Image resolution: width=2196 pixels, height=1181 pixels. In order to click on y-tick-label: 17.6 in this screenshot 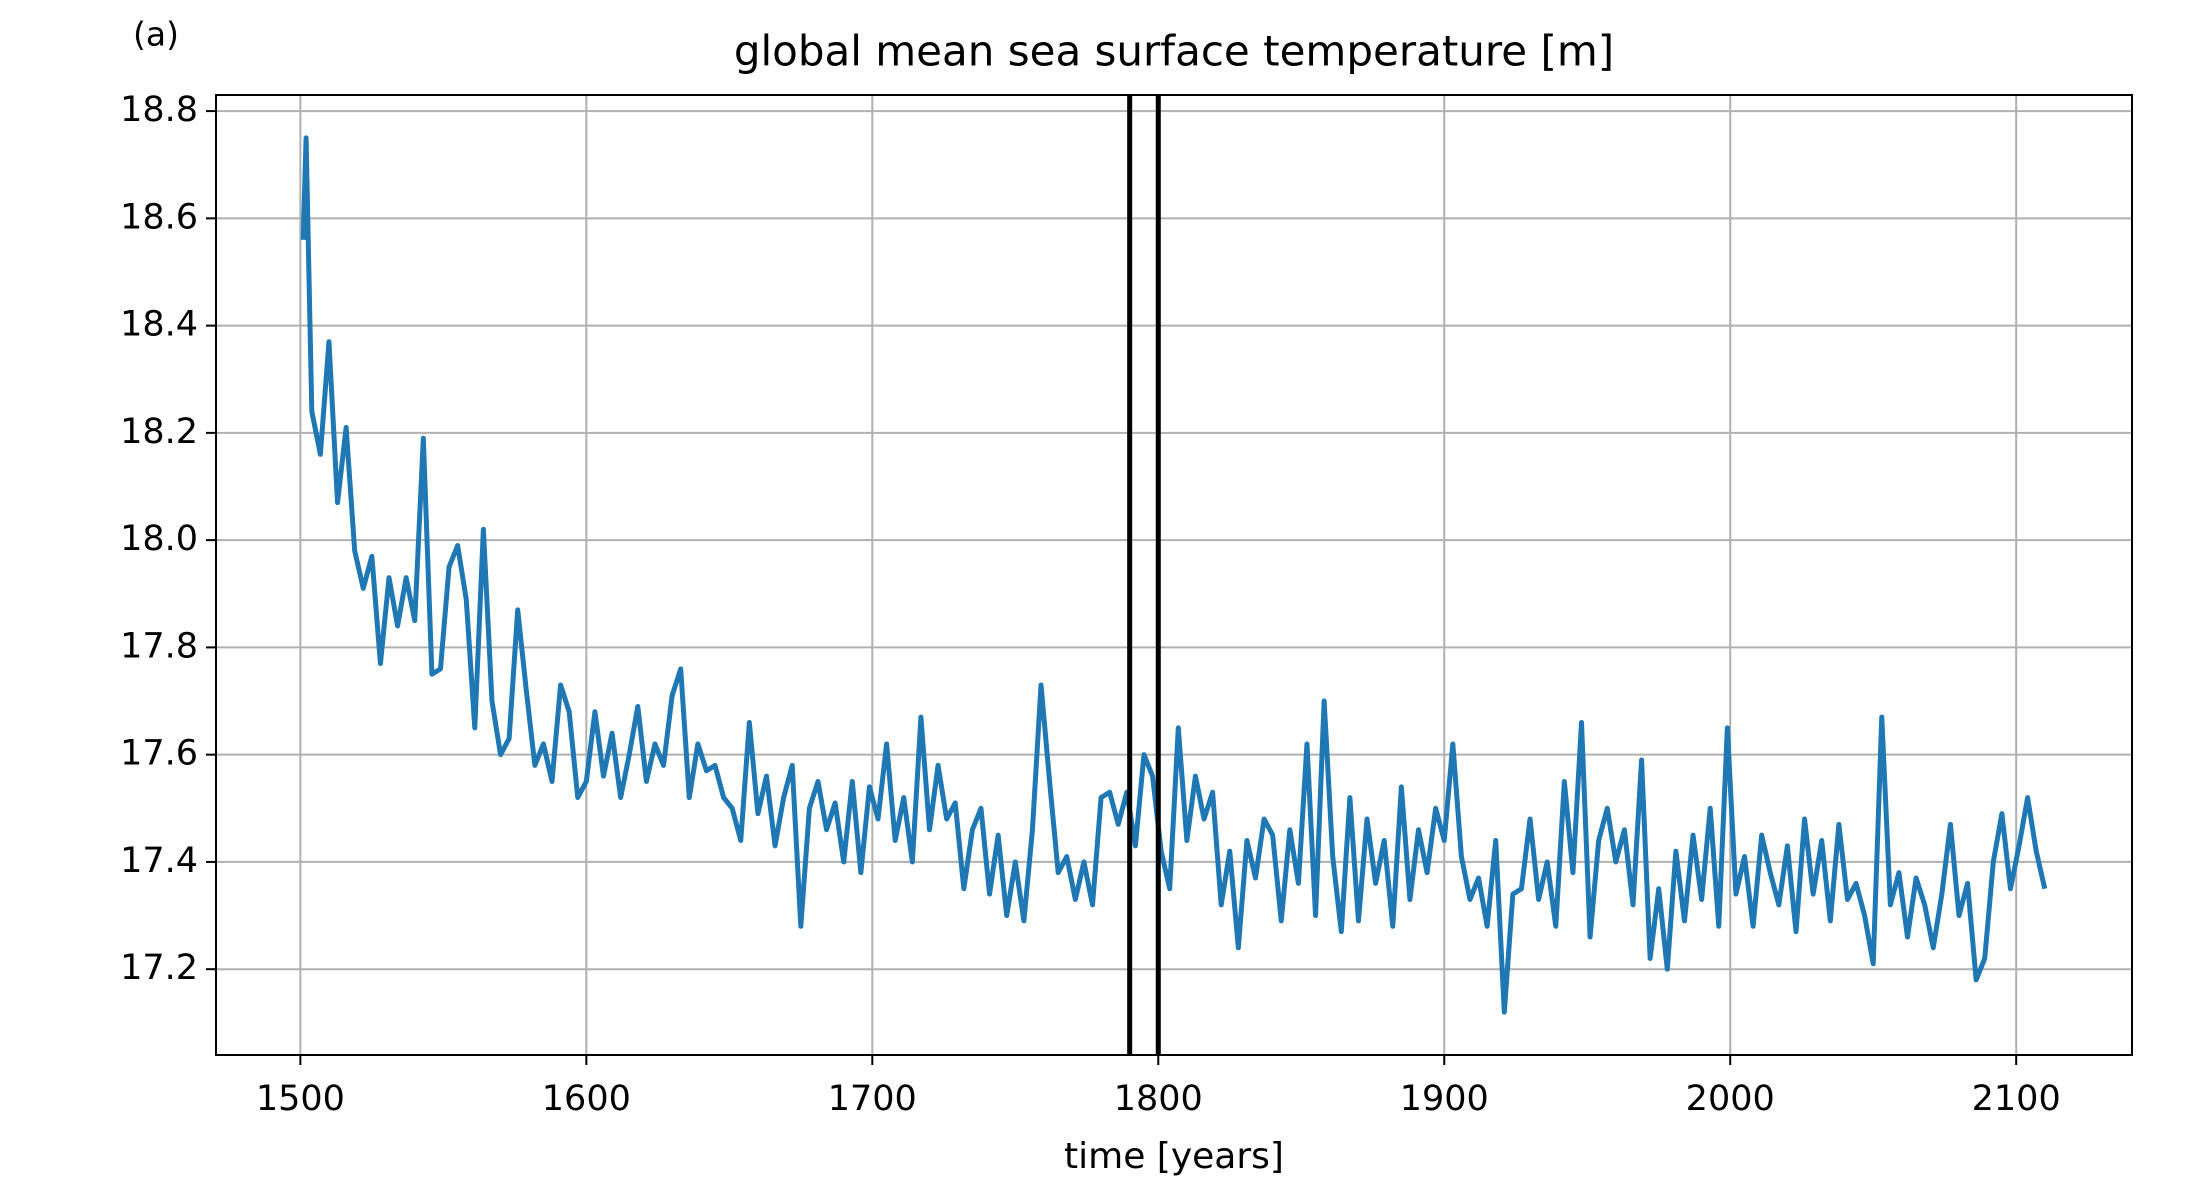, I will do `click(159, 754)`.